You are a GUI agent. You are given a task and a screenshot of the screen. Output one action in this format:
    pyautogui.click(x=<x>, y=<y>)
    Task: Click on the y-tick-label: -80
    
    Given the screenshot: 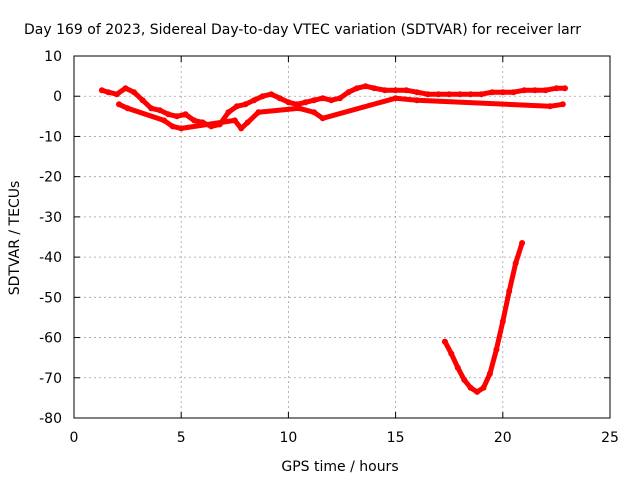 What is the action you would take?
    pyautogui.click(x=50, y=419)
    